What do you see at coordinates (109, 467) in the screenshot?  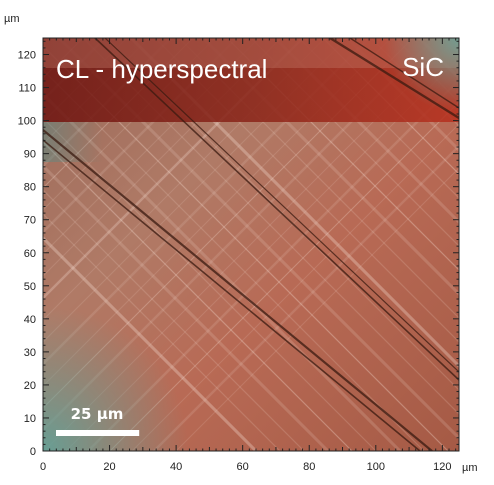 I see `x-tick-label: 20` at bounding box center [109, 467].